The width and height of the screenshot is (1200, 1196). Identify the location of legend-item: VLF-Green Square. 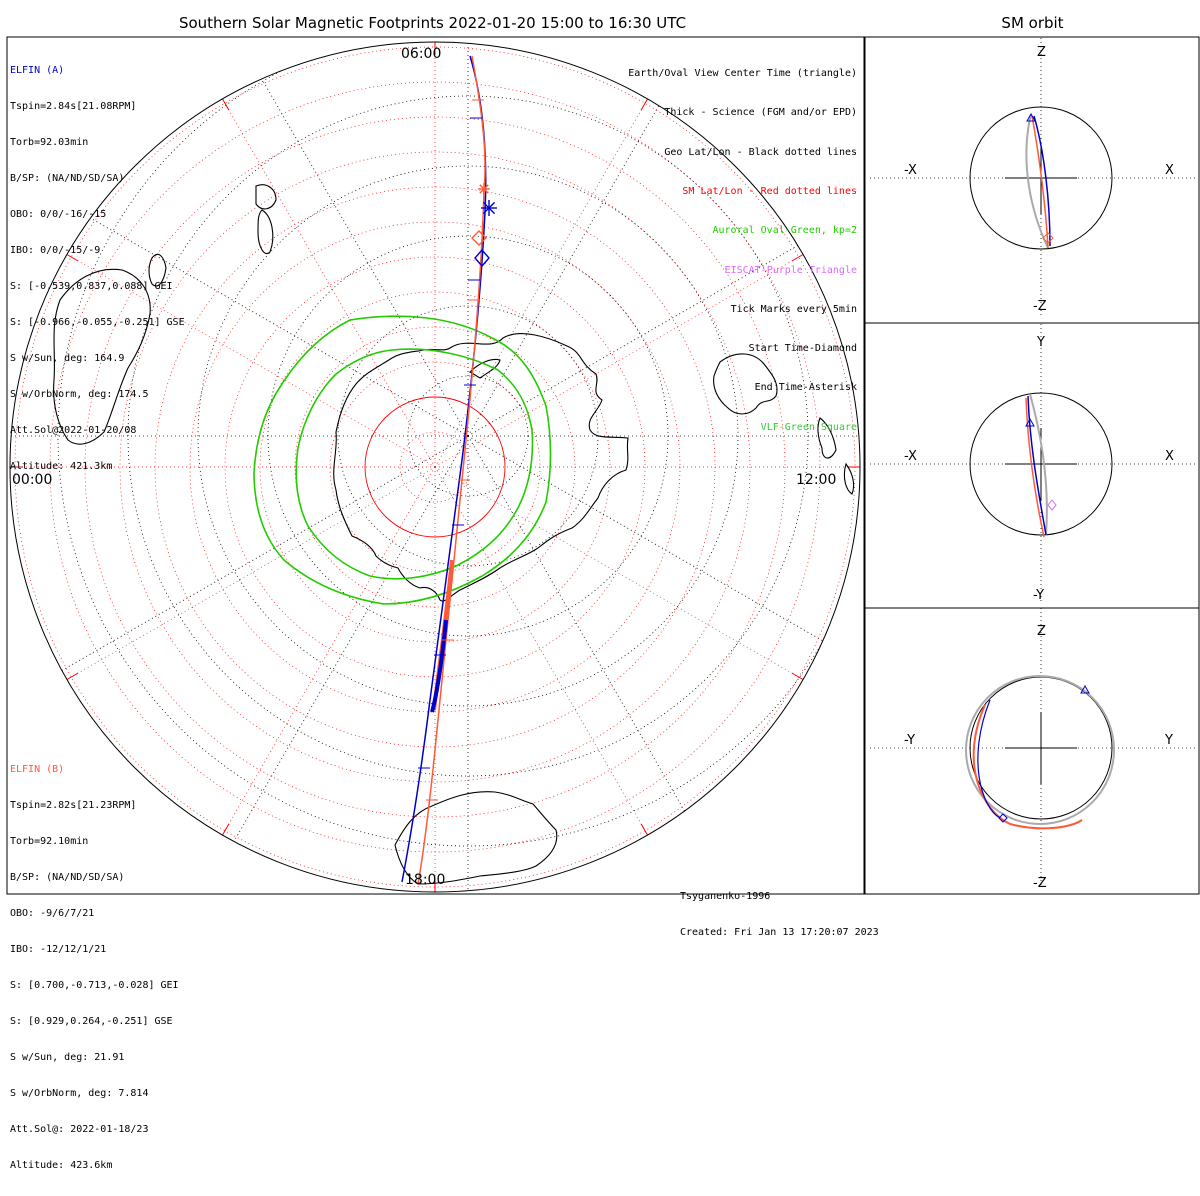
(808, 427).